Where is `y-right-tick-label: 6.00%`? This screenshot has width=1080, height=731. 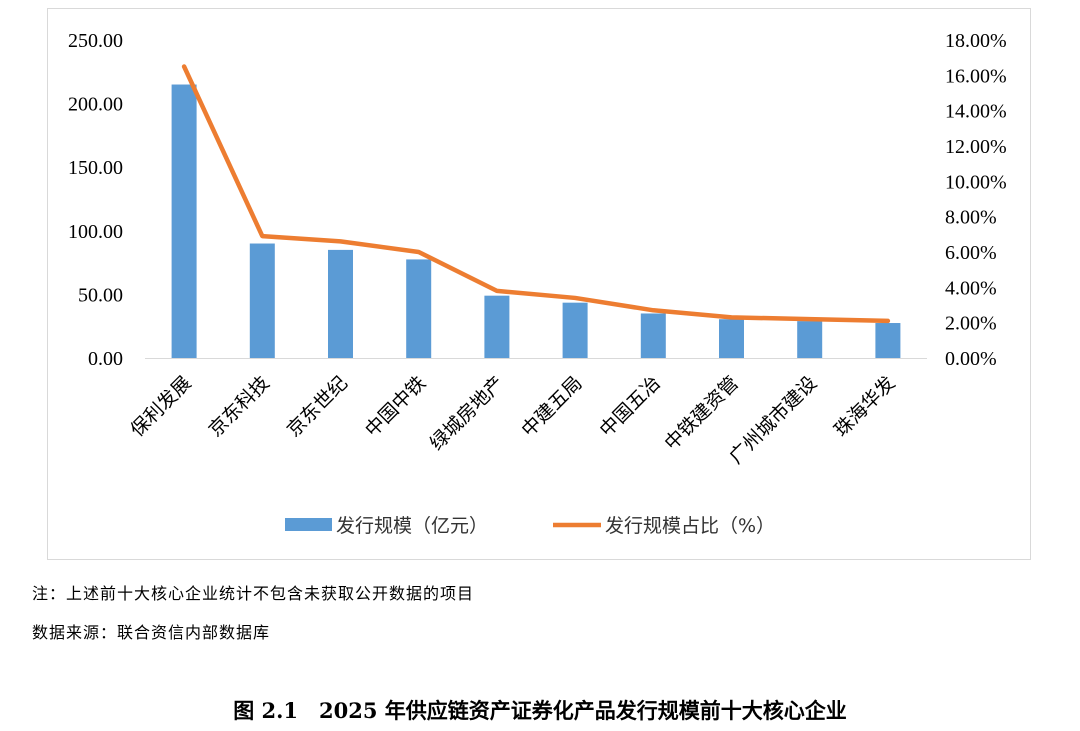
y-right-tick-label: 6.00% is located at coordinates (971, 253).